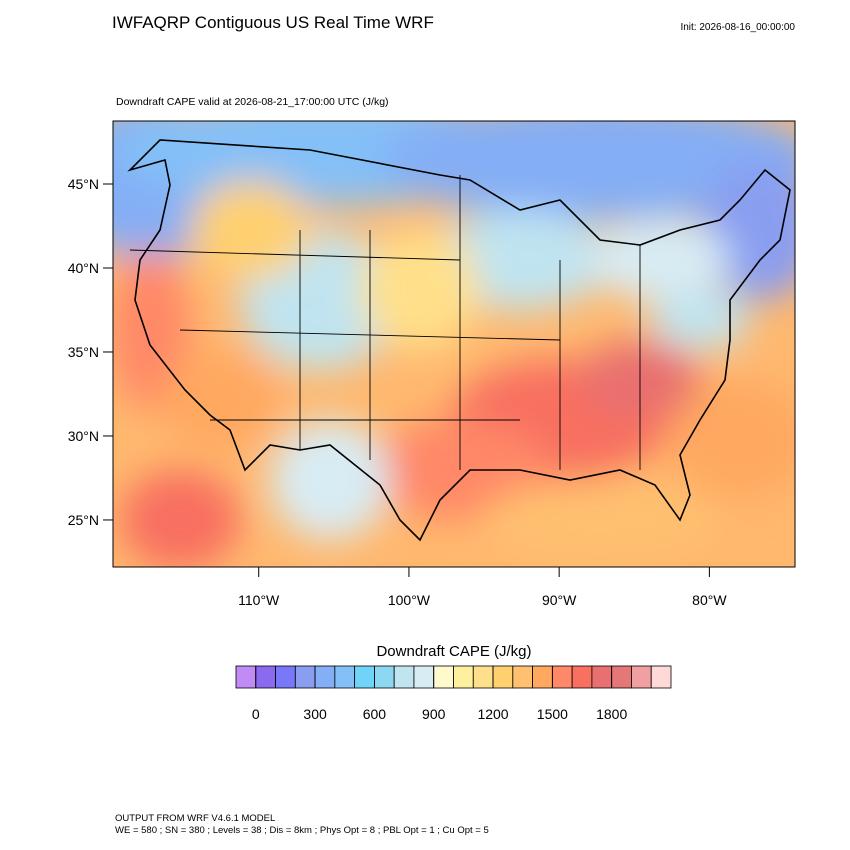  What do you see at coordinates (375, 714) in the screenshot?
I see `colorbar-tick-label: 600` at bounding box center [375, 714].